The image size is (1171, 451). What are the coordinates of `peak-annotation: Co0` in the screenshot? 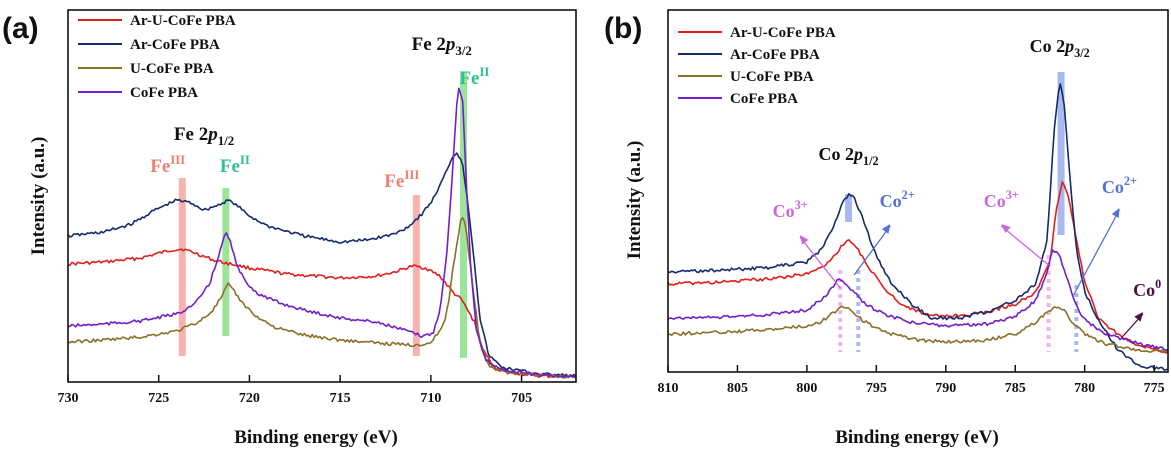 It's located at (1147, 288).